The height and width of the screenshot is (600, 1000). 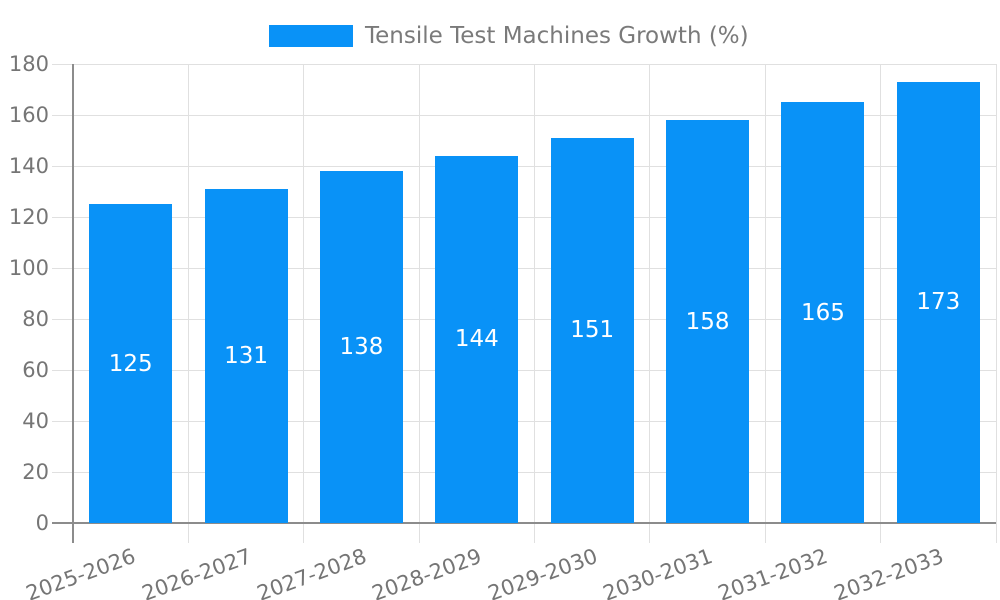 I want to click on bar-value-label: 151, so click(x=592, y=330).